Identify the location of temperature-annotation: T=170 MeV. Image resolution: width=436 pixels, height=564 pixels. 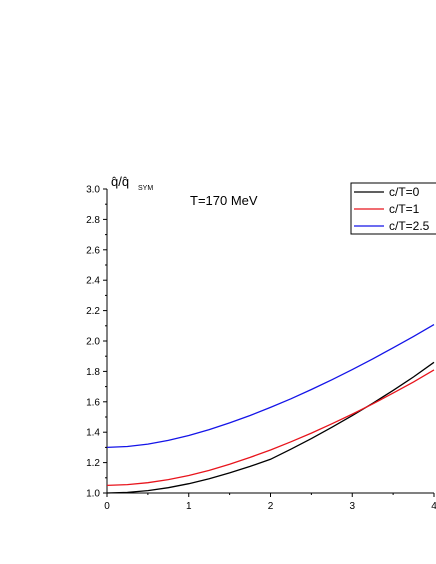
(224, 200).